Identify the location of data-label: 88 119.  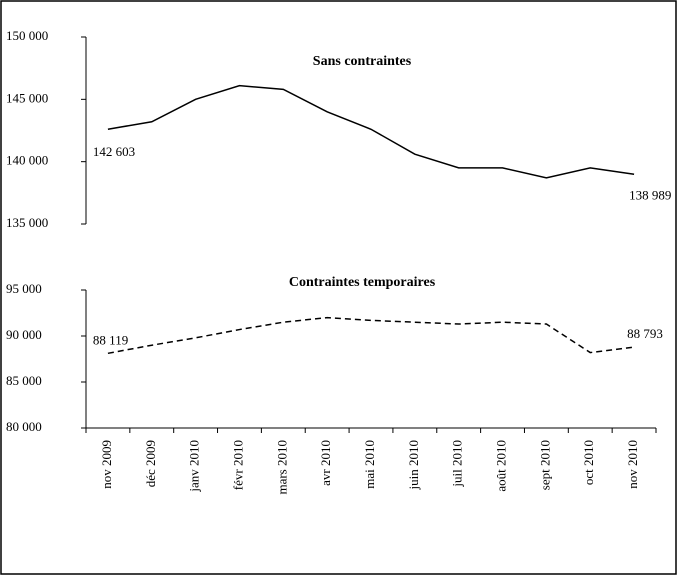
(110, 339).